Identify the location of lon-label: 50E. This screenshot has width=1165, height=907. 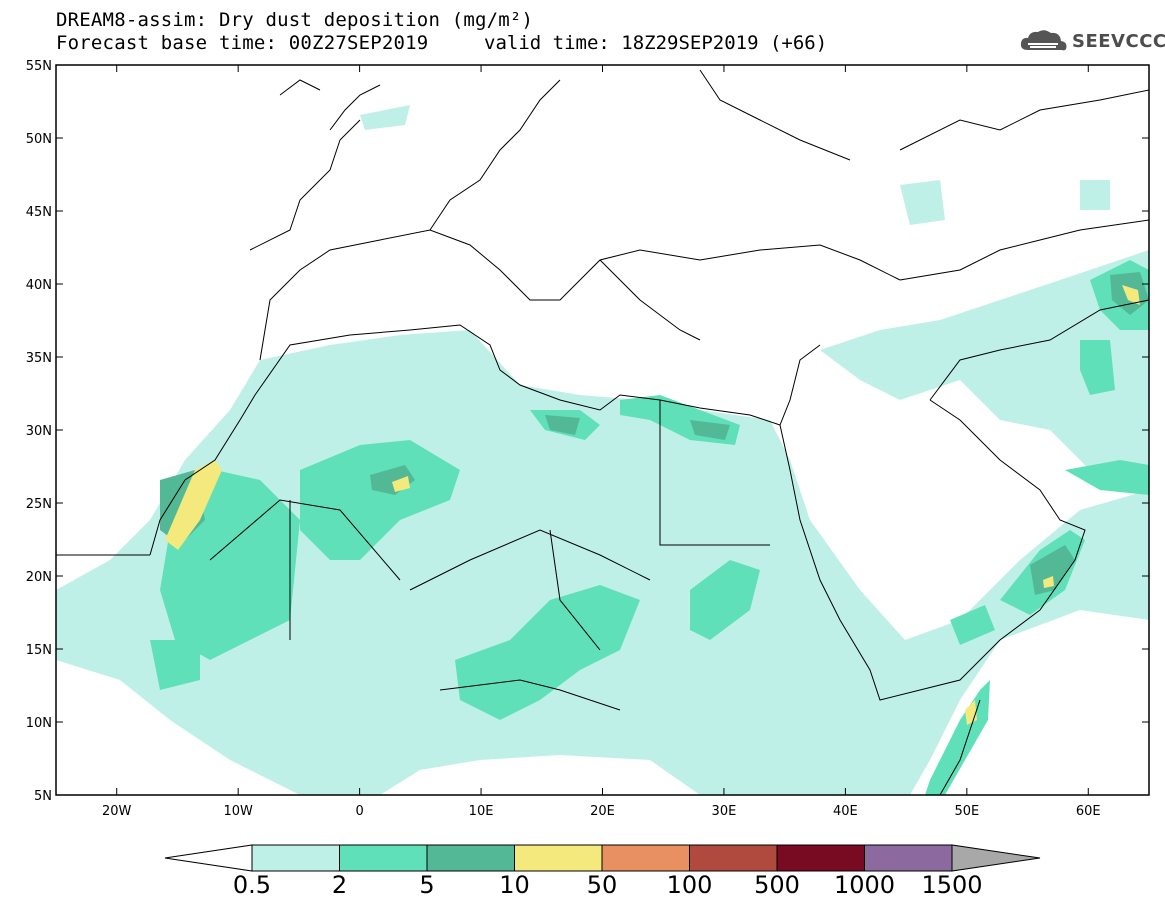
(966, 811).